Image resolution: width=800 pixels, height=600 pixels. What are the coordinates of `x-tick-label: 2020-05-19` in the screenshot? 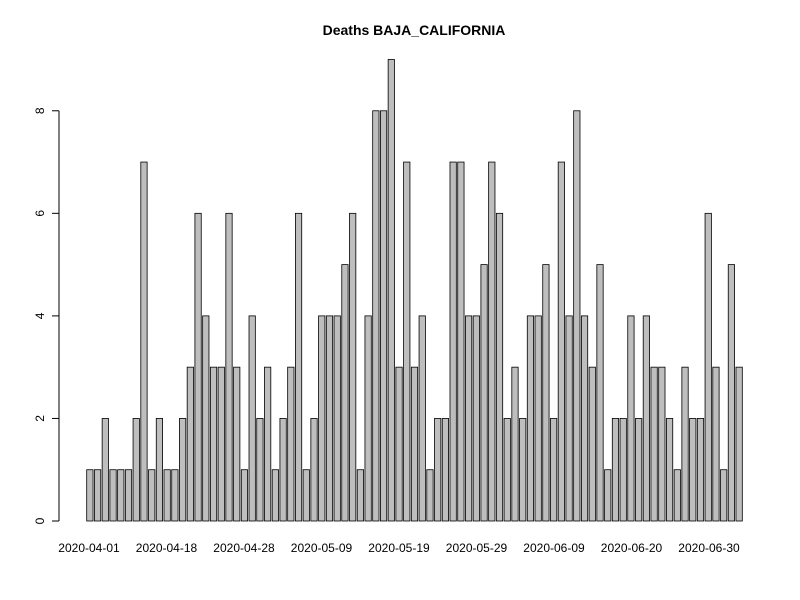 It's located at (399, 548).